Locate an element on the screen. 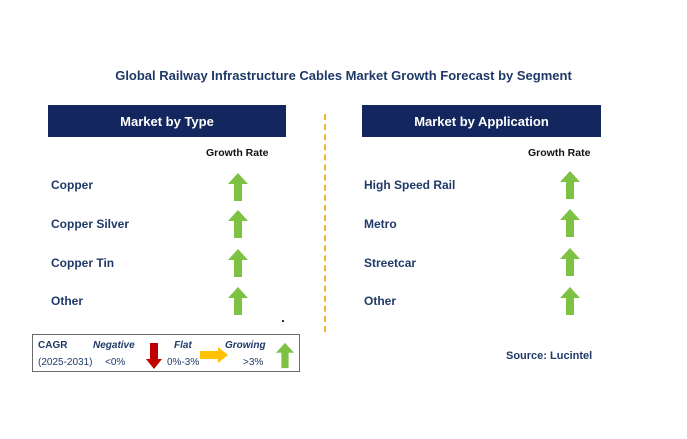 This screenshot has height=439, width=687. flat-arrow-icon is located at coordinates (214, 355).